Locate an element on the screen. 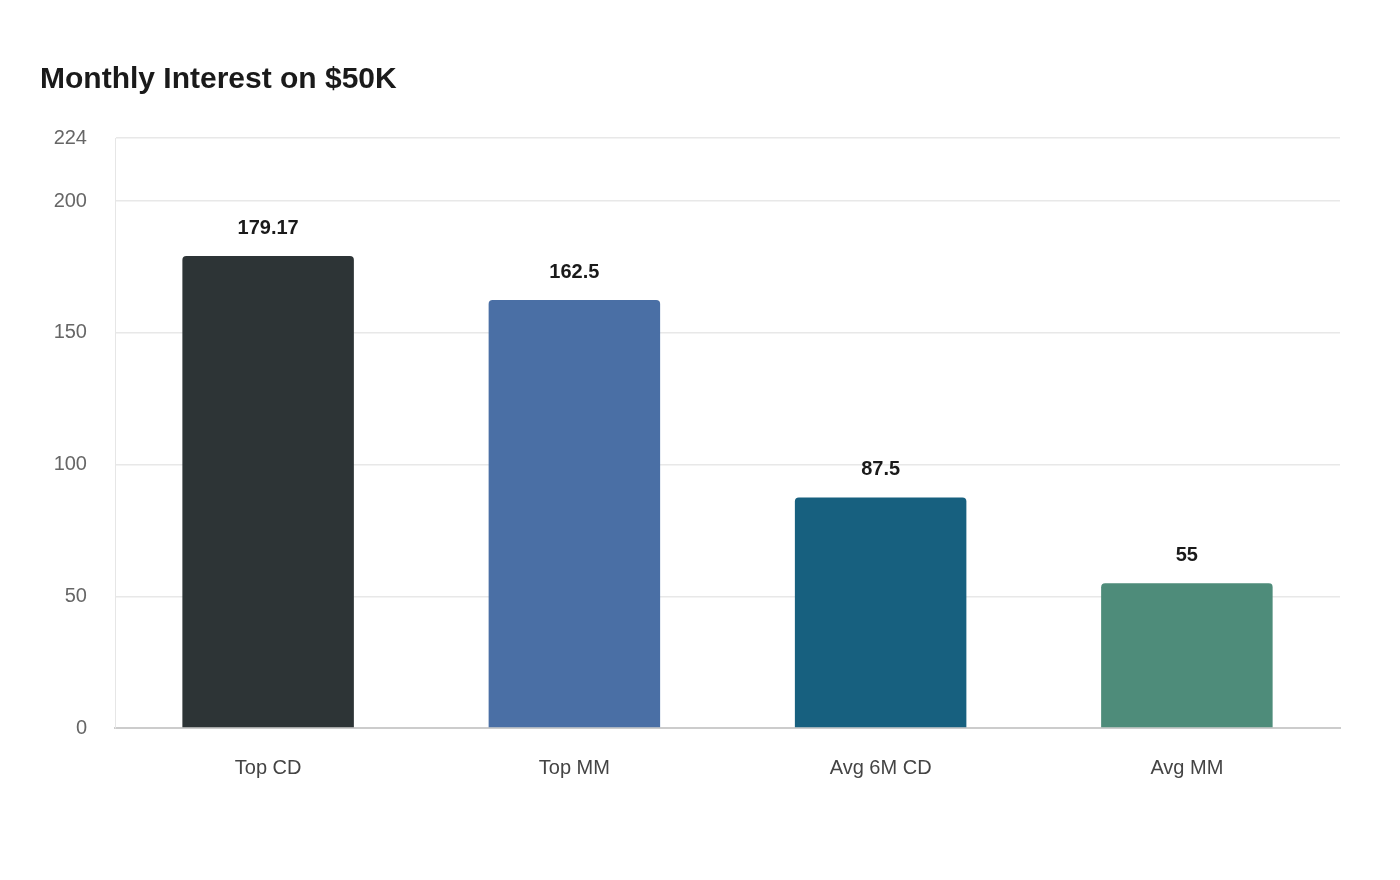  y-tick-label: 100 is located at coordinates (70, 463).